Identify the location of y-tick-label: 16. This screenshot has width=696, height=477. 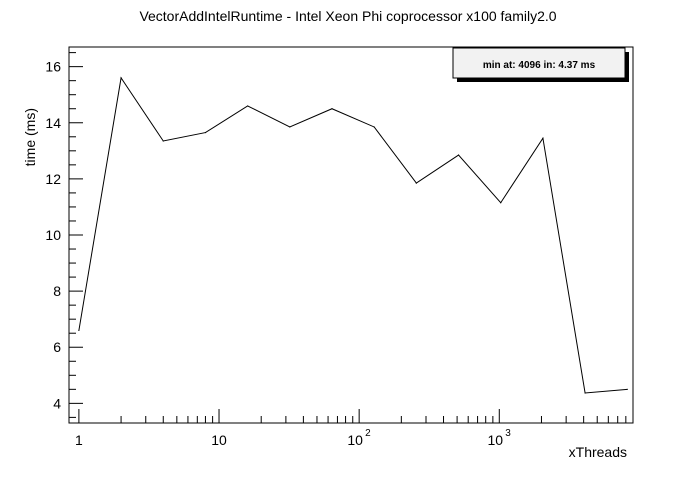
(53, 67).